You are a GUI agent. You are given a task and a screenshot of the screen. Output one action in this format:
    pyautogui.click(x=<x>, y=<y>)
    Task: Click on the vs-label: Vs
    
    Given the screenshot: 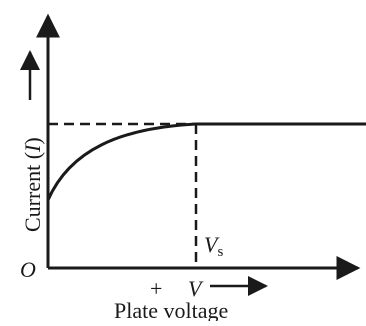 What is the action you would take?
    pyautogui.click(x=213, y=246)
    